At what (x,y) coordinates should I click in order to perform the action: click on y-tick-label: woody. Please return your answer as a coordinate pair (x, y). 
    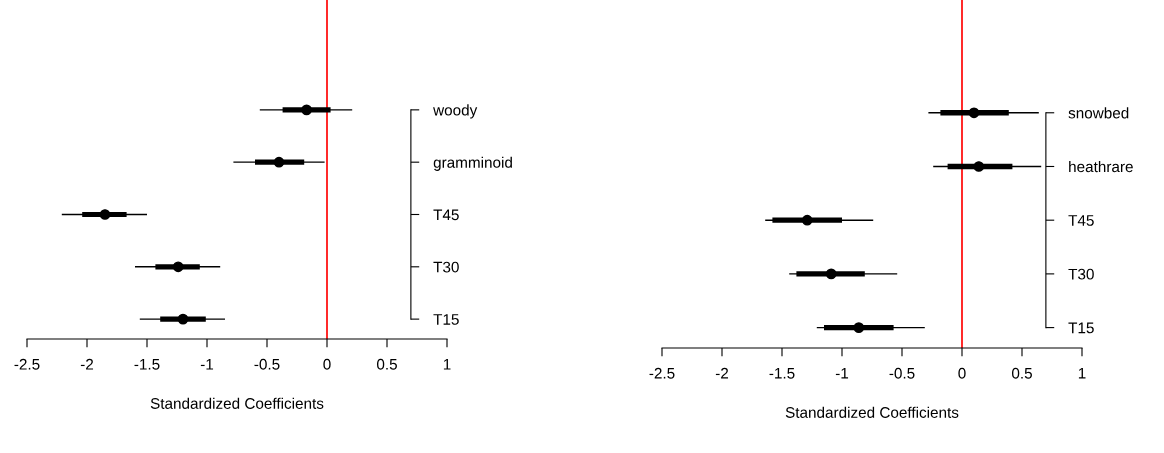
    Looking at the image, I should click on (455, 111).